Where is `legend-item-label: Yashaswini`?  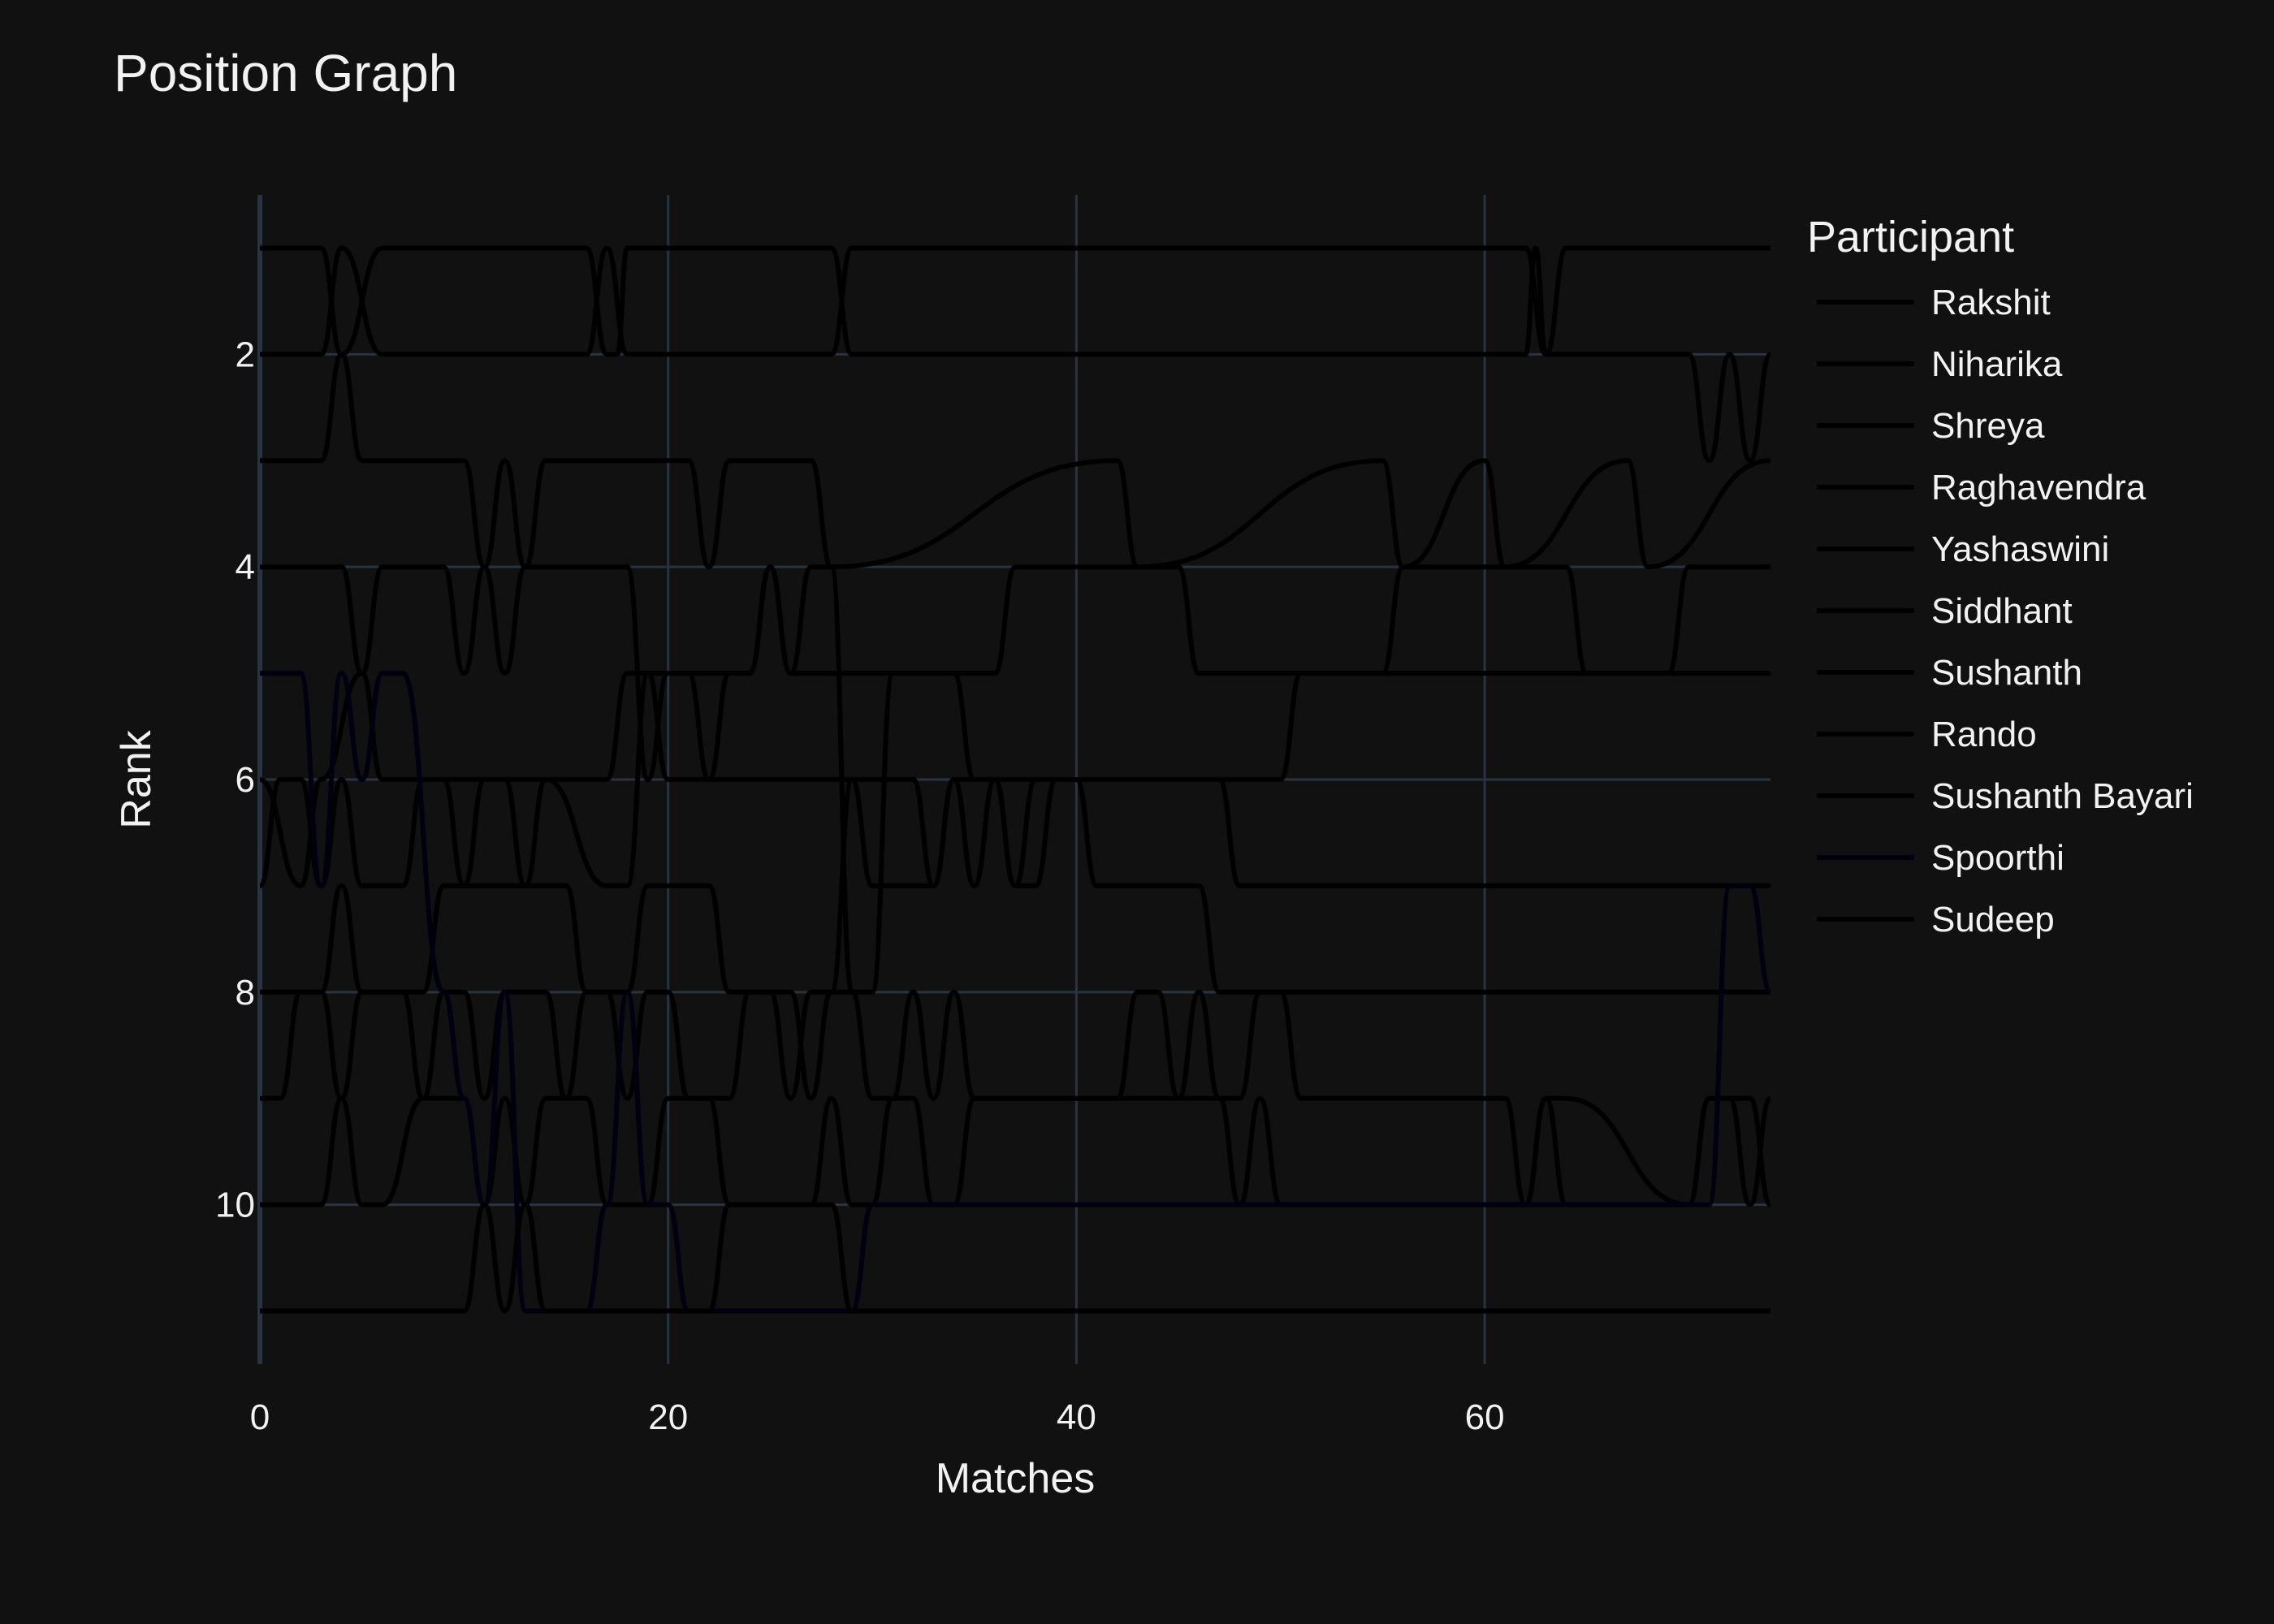
legend-item-label: Yashaswini is located at coordinates (2020, 549).